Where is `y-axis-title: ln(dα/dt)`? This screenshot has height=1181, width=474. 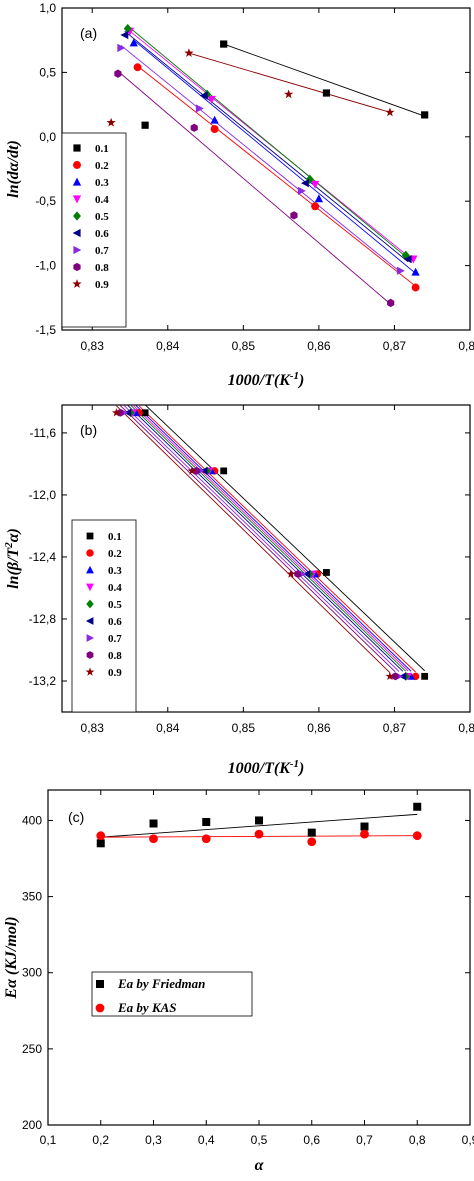 y-axis-title: ln(dα/dt) is located at coordinates (13, 169).